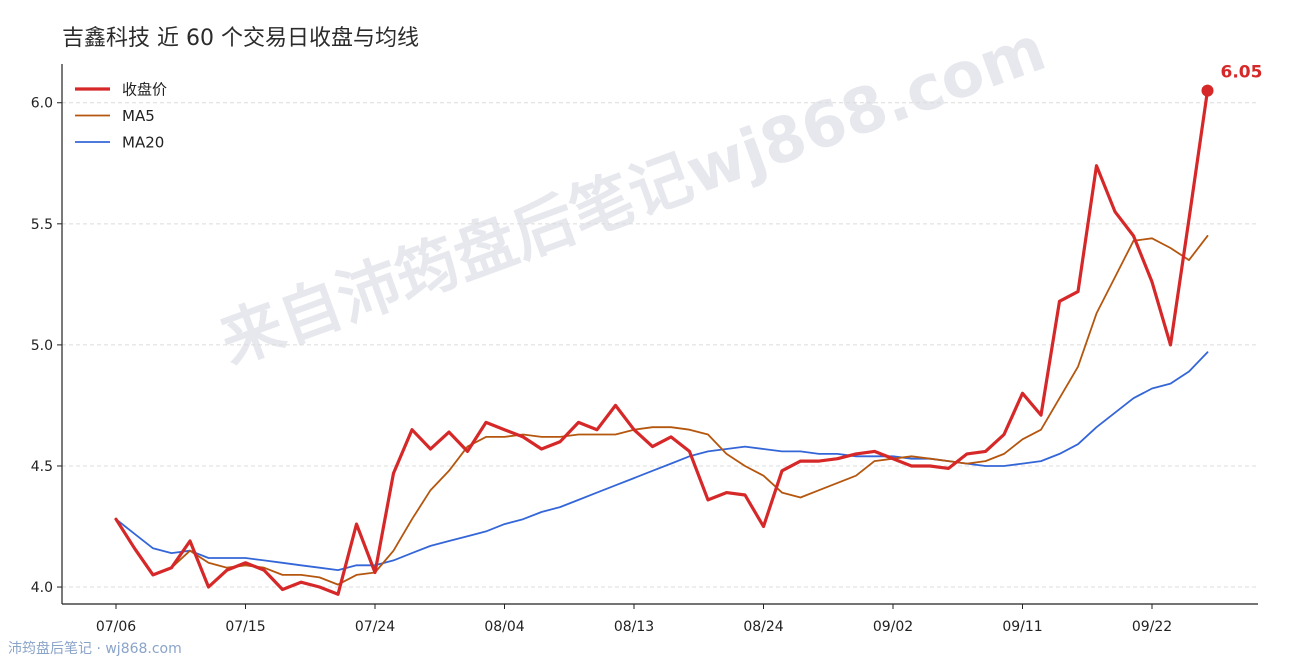 The height and width of the screenshot is (660, 1290). Describe the element at coordinates (95, 649) in the screenshot. I see `footer-credit: 沛筠盘后笔记 · wj868.com` at that location.